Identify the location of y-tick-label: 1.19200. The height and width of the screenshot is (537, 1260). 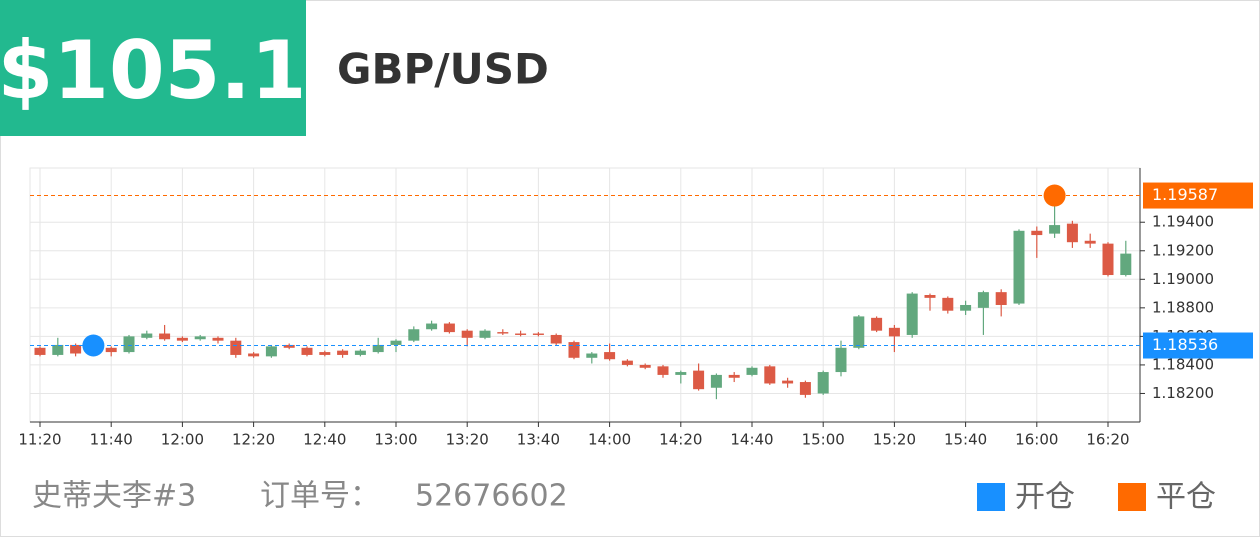
(1183, 250).